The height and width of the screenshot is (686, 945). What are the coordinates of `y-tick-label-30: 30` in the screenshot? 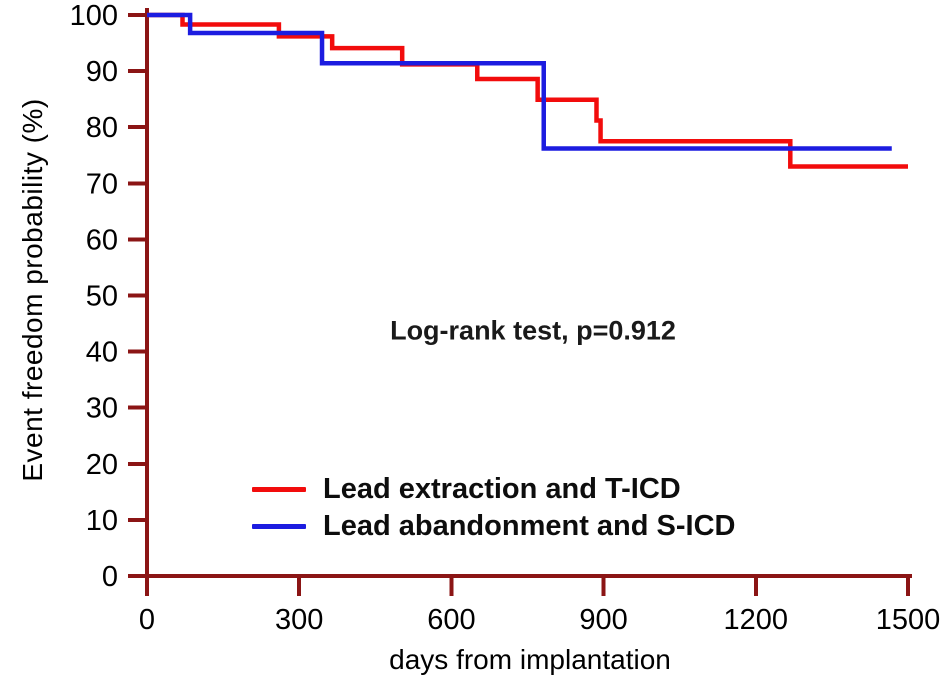 It's located at (102, 409).